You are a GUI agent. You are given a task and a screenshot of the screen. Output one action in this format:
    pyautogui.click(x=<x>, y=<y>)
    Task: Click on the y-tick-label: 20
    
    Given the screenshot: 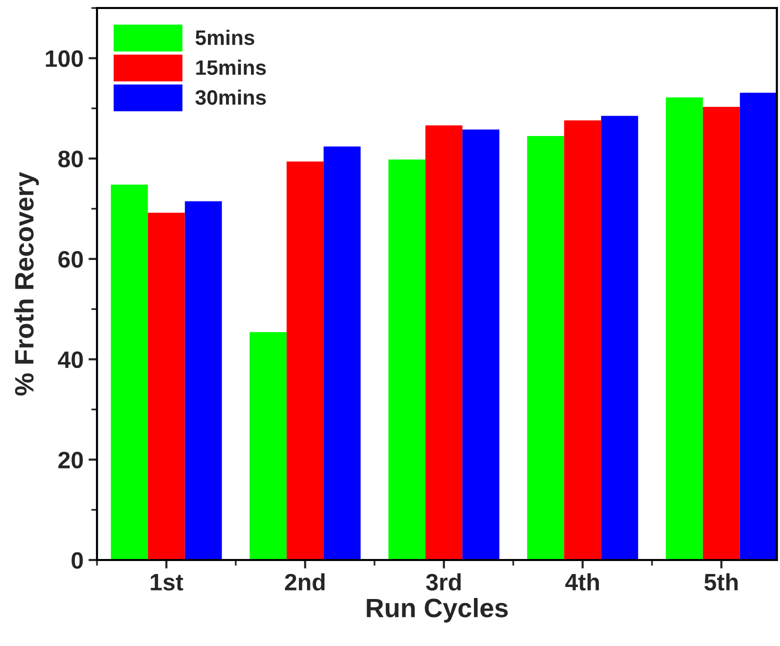 What is the action you would take?
    pyautogui.click(x=70, y=460)
    